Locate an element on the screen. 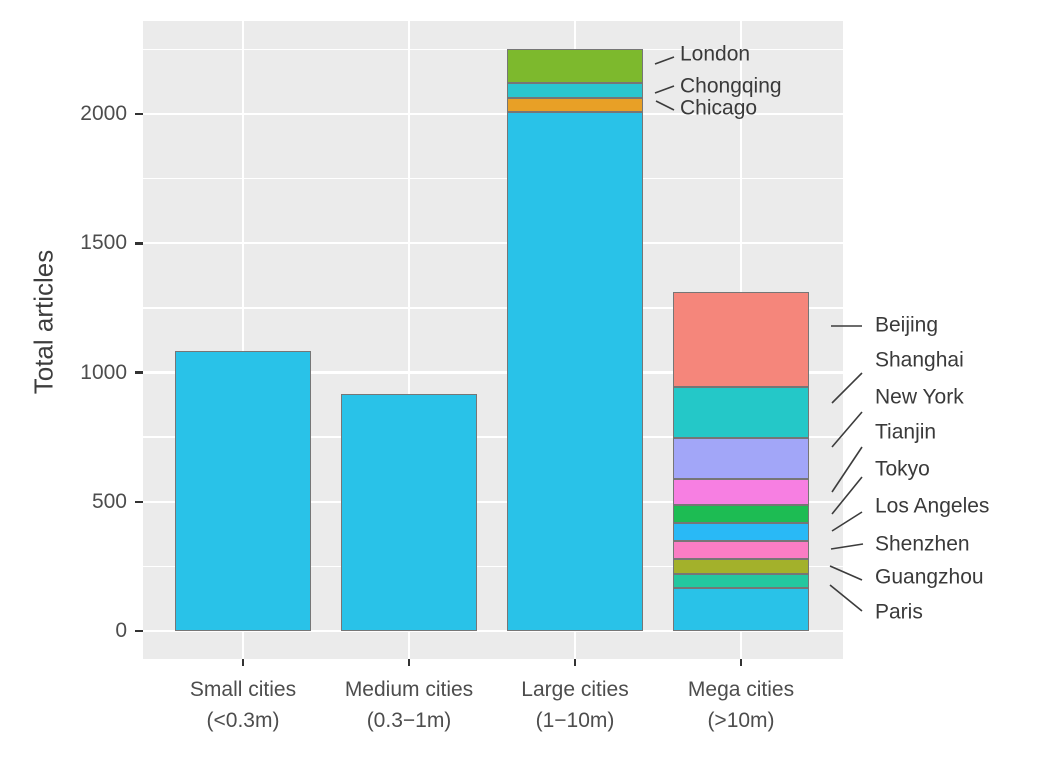 The width and height of the screenshot is (1051, 760). gridline-major-y-2000 is located at coordinates (493, 114).